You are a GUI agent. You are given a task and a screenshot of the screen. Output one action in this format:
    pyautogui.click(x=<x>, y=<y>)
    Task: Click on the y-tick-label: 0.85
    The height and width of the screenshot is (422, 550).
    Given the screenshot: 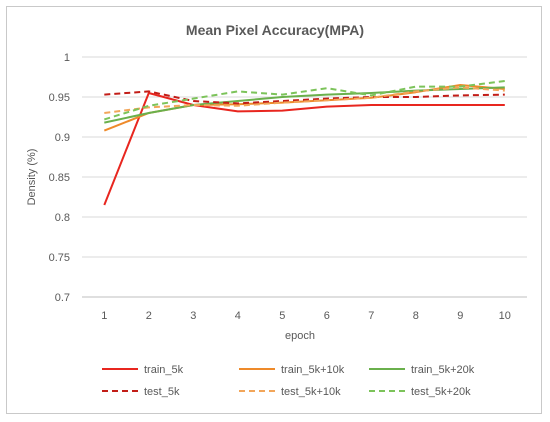 What is the action you would take?
    pyautogui.click(x=59, y=178)
    